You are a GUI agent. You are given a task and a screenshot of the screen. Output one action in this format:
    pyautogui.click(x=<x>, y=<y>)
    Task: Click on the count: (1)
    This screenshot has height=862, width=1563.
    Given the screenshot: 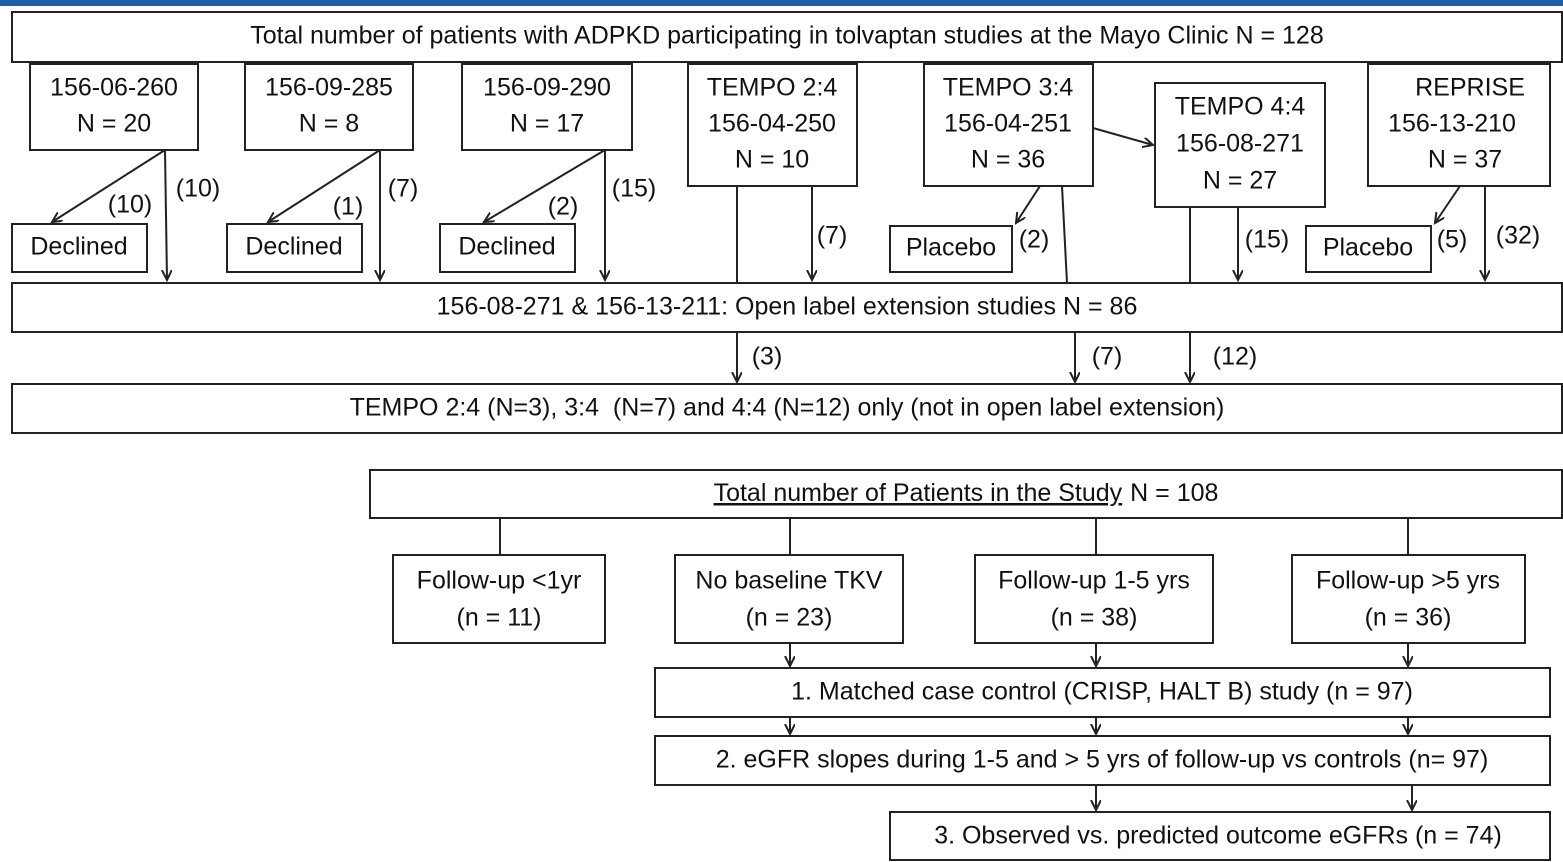 What is the action you would take?
    pyautogui.click(x=348, y=207)
    